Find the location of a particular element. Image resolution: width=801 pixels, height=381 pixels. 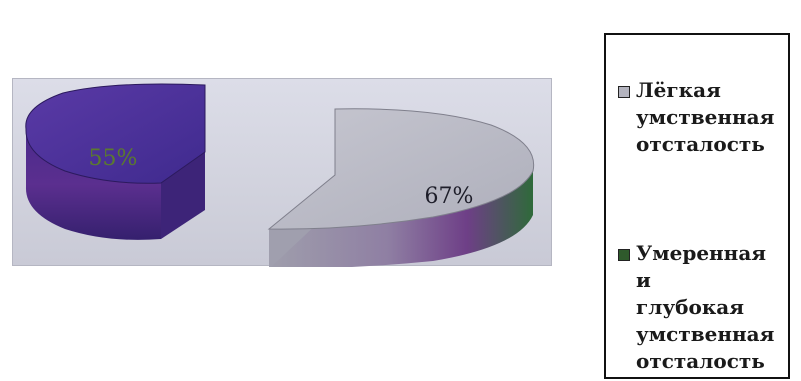

legend-swatch-moderate is located at coordinates (624, 255).